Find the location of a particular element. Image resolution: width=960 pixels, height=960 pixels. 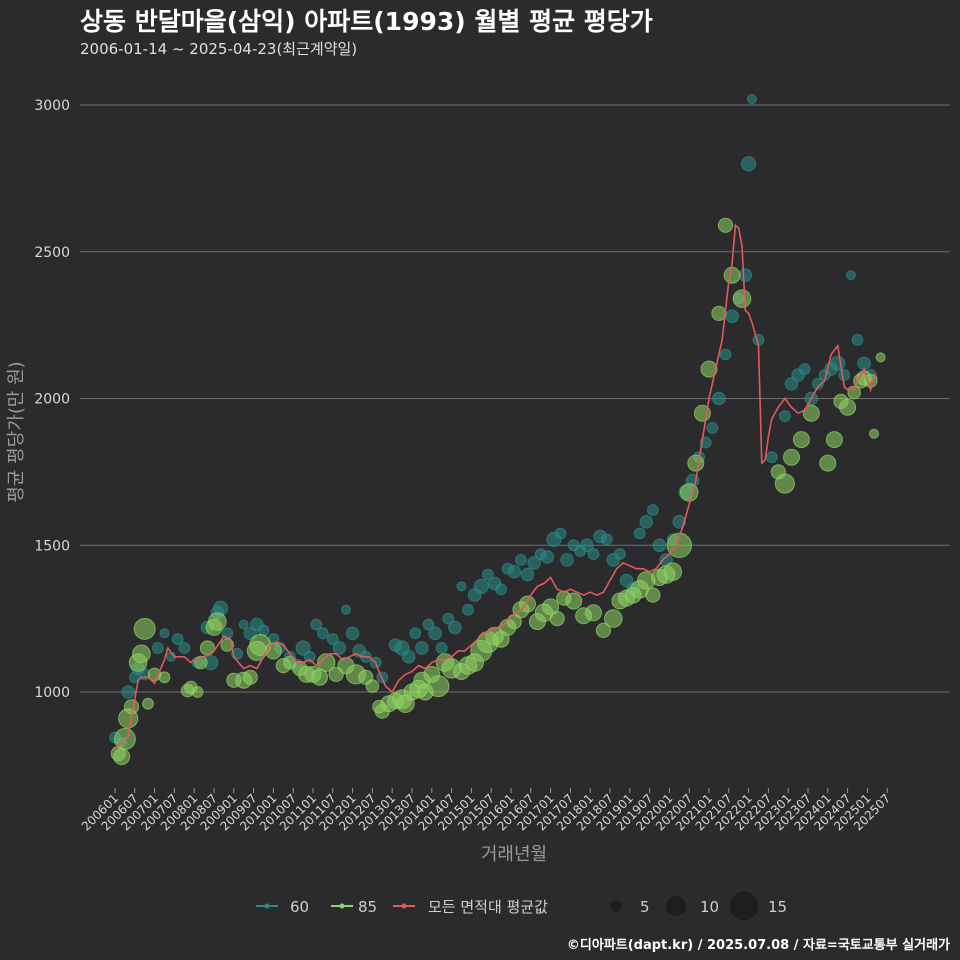

y-tick-label: 2000 is located at coordinates (52, 400).